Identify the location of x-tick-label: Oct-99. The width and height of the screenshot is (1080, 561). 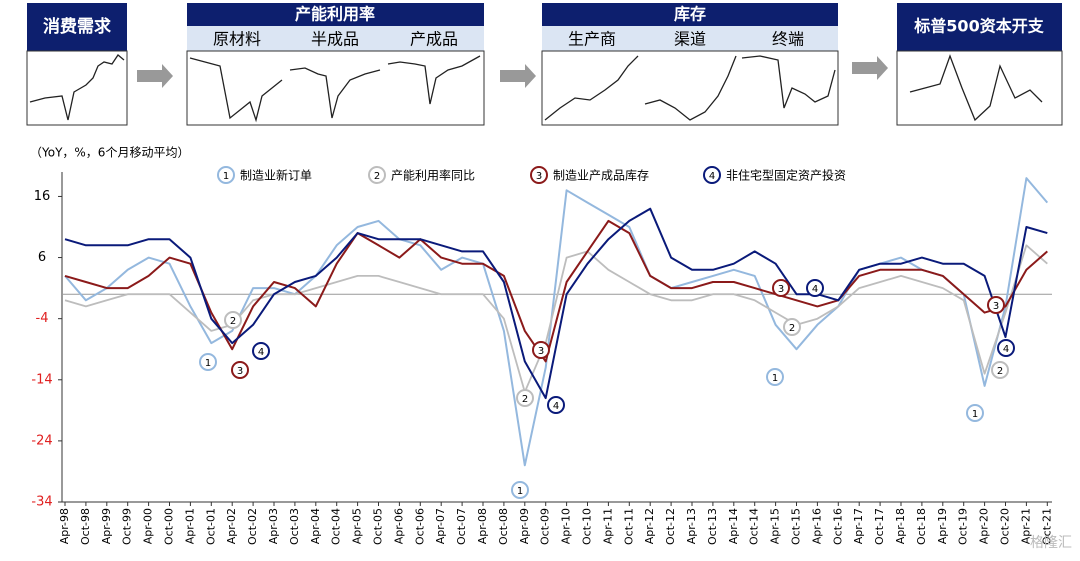
(127, 526).